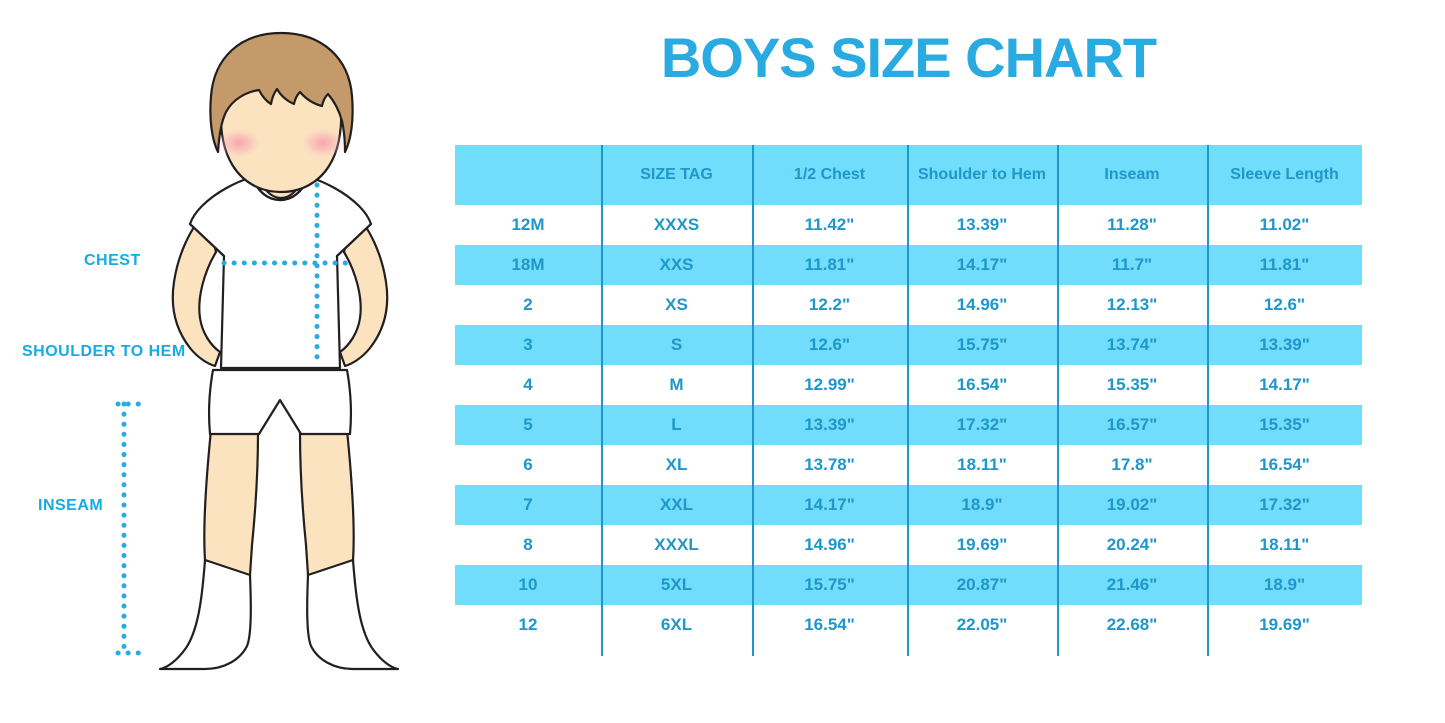 The image size is (1445, 723). I want to click on table-row: 12M XXXS 11.42" 13.39" 11.28" 11.02", so click(908, 225).